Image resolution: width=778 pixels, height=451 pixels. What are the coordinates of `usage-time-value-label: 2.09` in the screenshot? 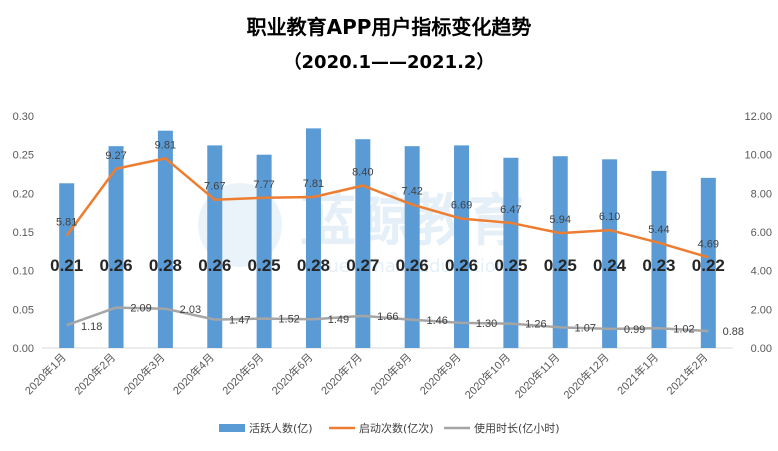 It's located at (140, 309).